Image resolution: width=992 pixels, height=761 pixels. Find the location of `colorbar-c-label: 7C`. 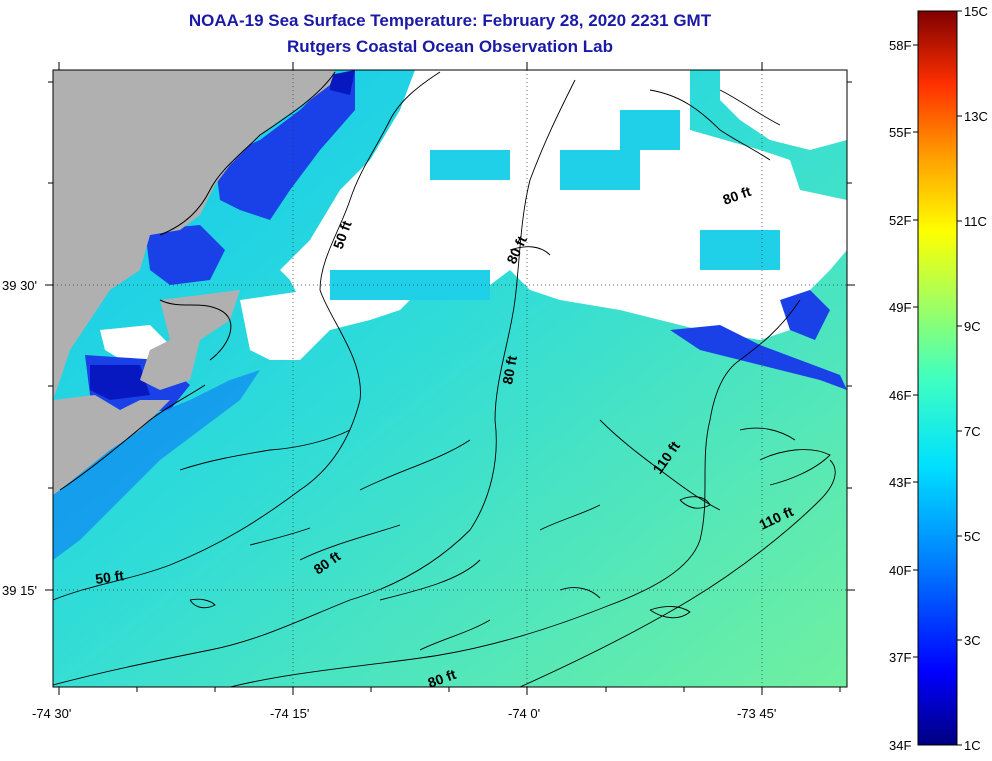

colorbar-c-label: 7C is located at coordinates (972, 431).